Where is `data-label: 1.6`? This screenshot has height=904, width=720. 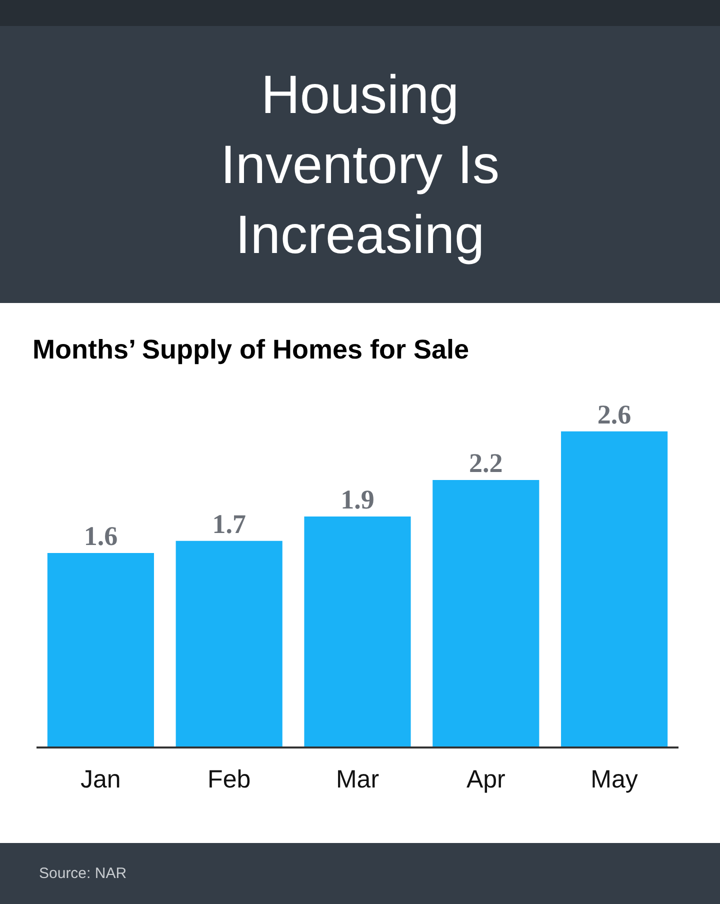 data-label: 1.6 is located at coordinates (101, 535).